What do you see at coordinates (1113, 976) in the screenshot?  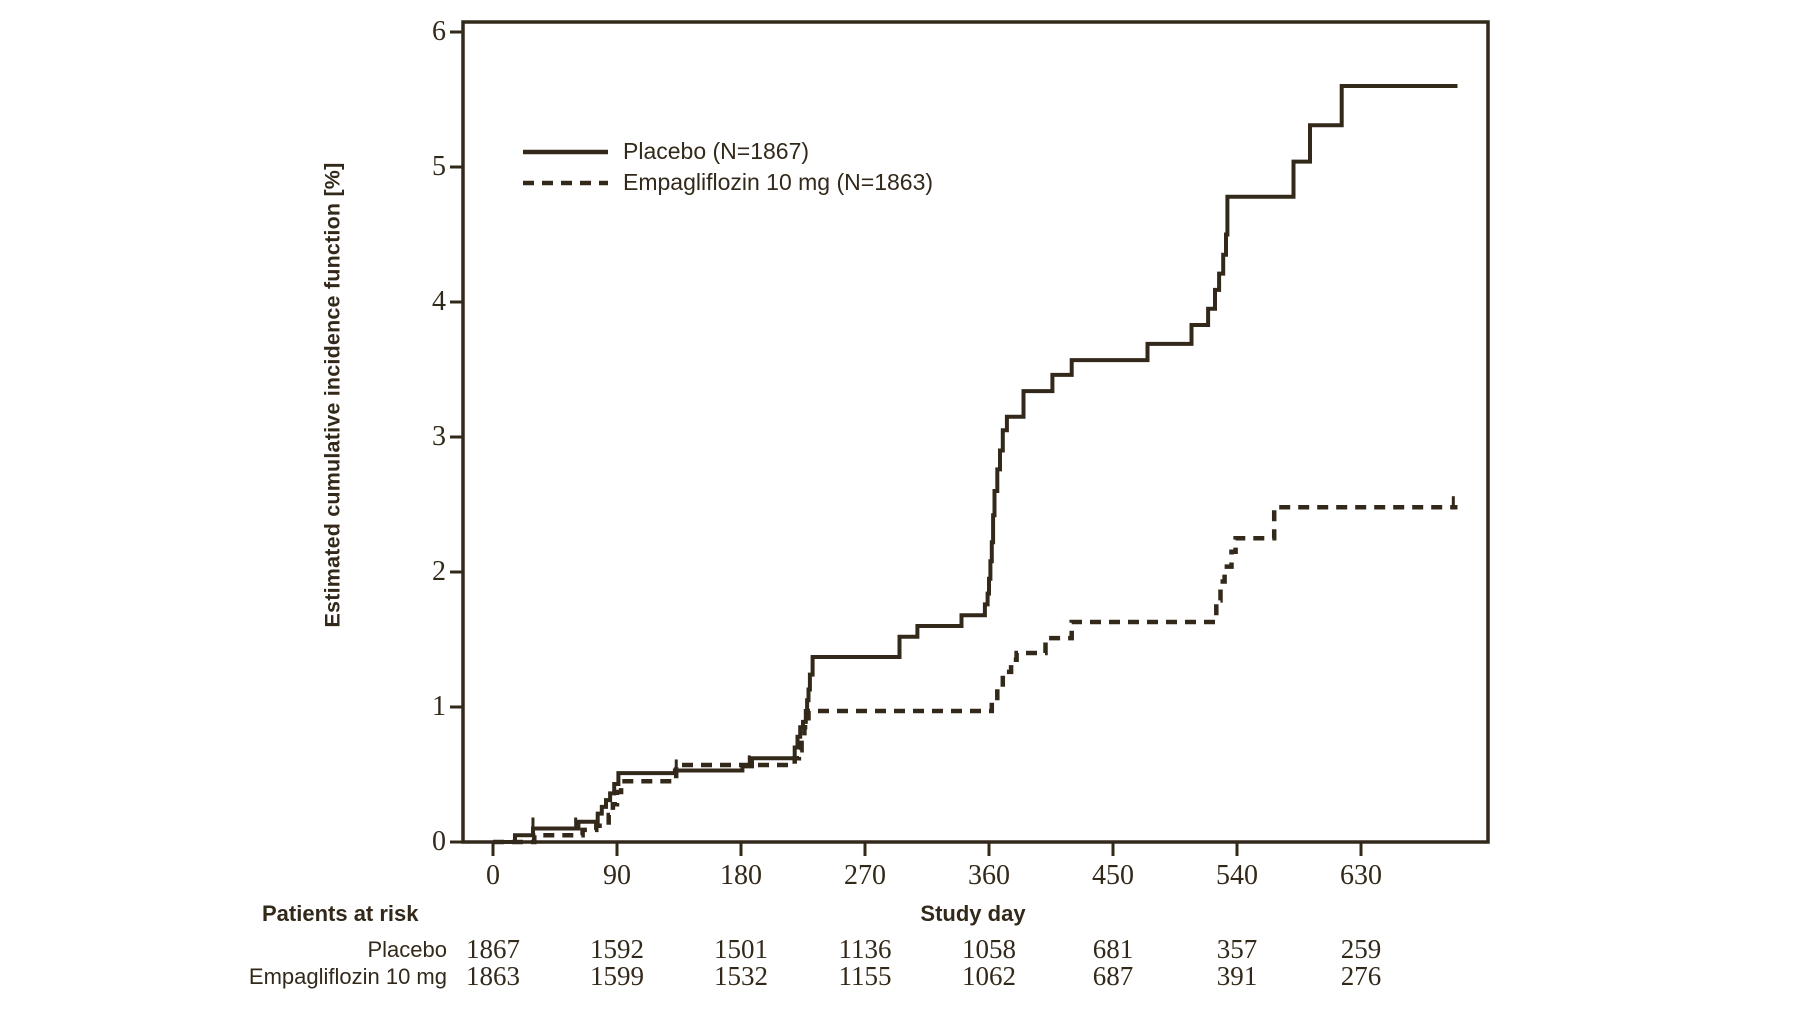 I see `risk-count: 687` at bounding box center [1113, 976].